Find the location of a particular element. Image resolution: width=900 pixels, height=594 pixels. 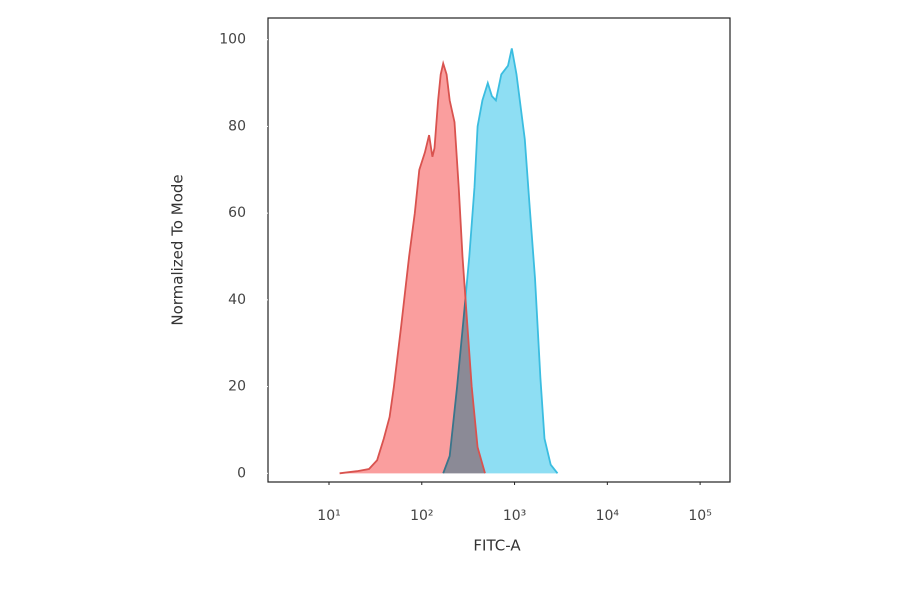

y-axis-title: Normalized To Mode is located at coordinates (178, 249).